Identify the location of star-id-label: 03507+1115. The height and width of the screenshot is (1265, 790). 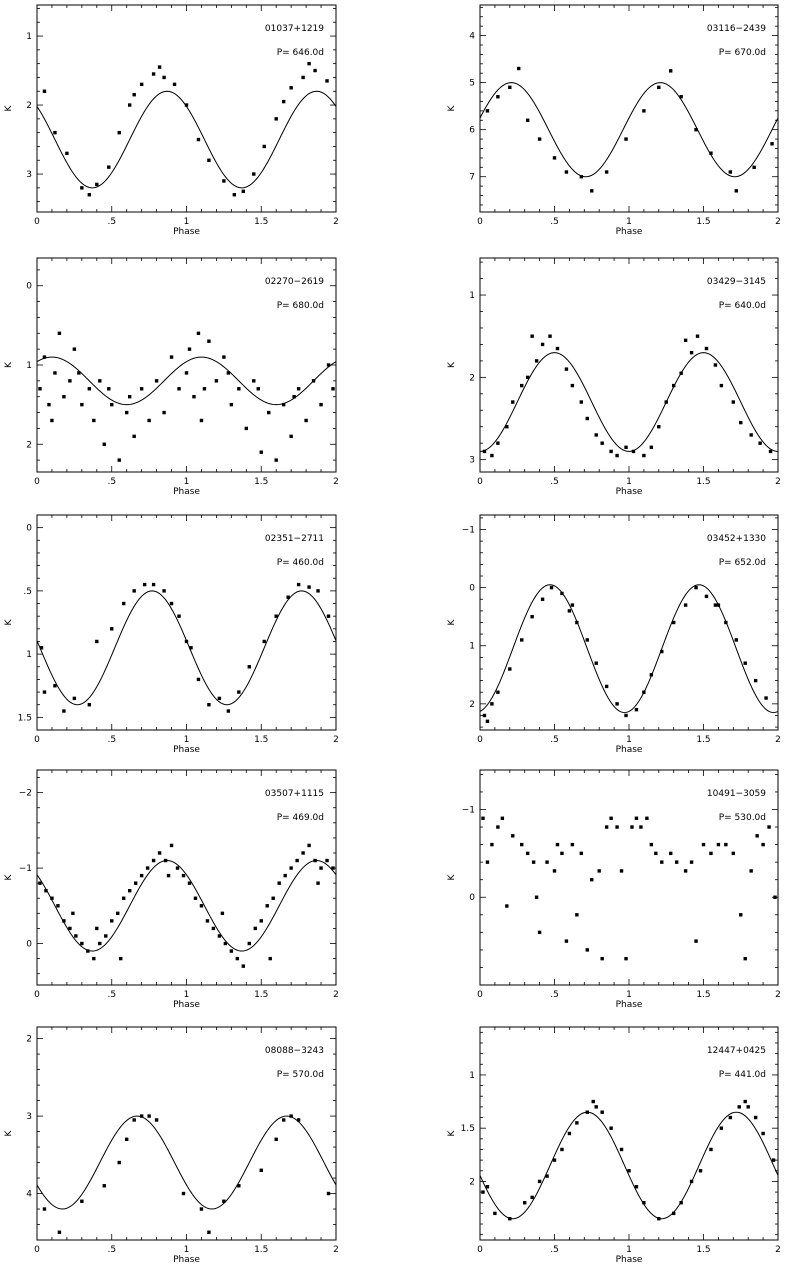
(294, 794).